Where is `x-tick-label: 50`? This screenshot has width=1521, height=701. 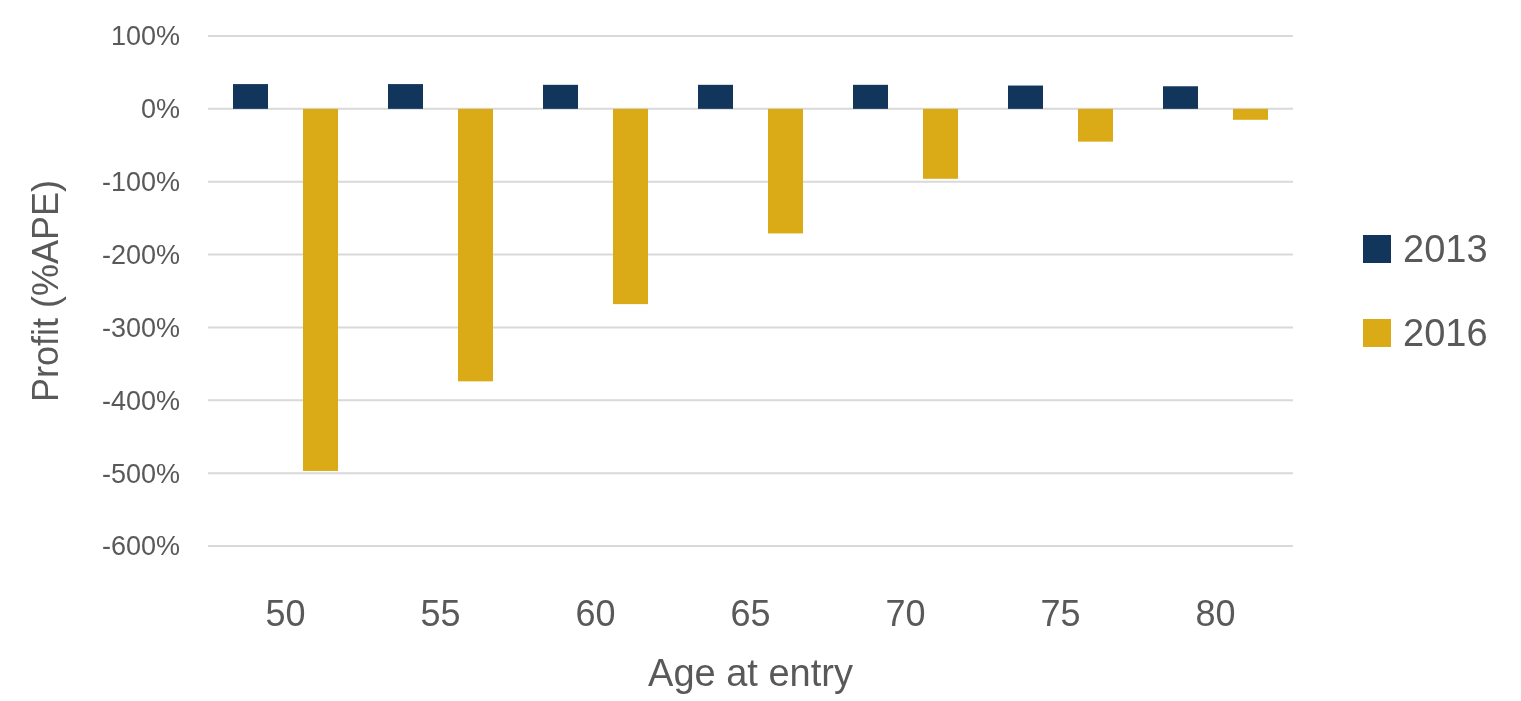
x-tick-label: 50 is located at coordinates (285, 613).